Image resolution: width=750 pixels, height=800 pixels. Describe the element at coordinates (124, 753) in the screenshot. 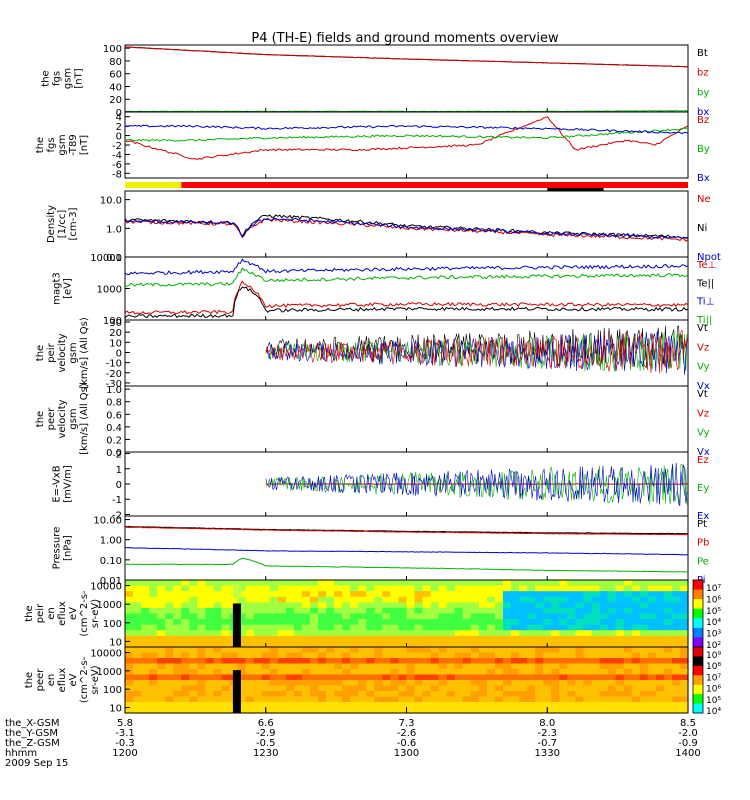

I see `footer-value: 1200` at that location.